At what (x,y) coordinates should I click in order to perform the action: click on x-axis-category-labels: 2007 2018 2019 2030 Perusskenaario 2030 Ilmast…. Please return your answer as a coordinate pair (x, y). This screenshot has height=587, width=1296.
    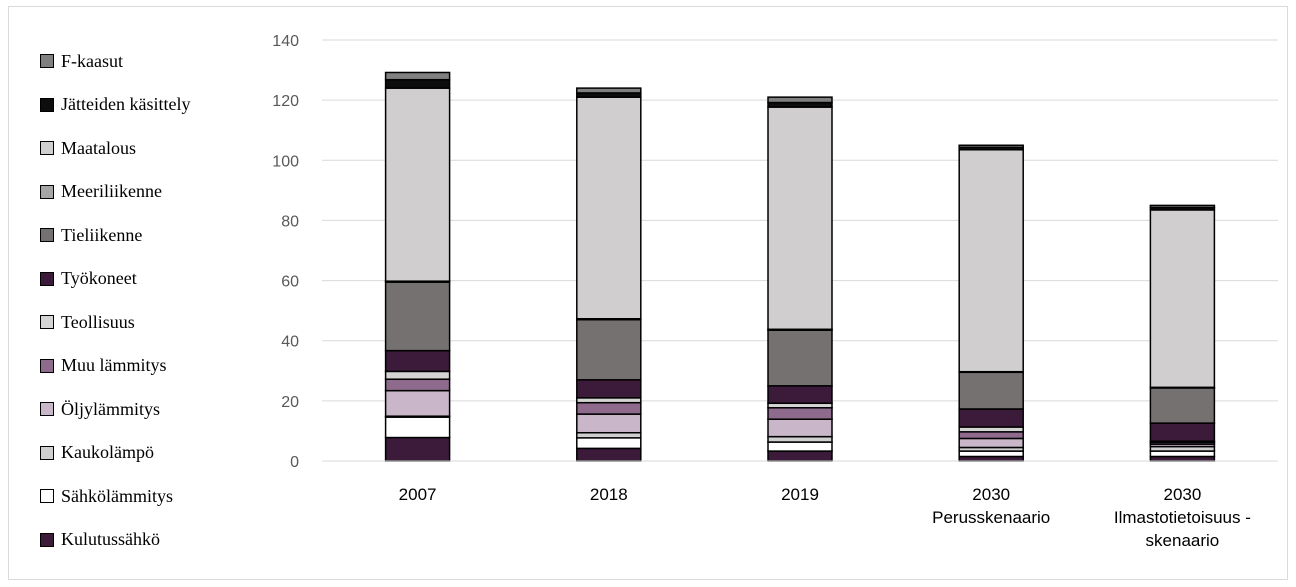
    Looking at the image, I should click on (825, 517).